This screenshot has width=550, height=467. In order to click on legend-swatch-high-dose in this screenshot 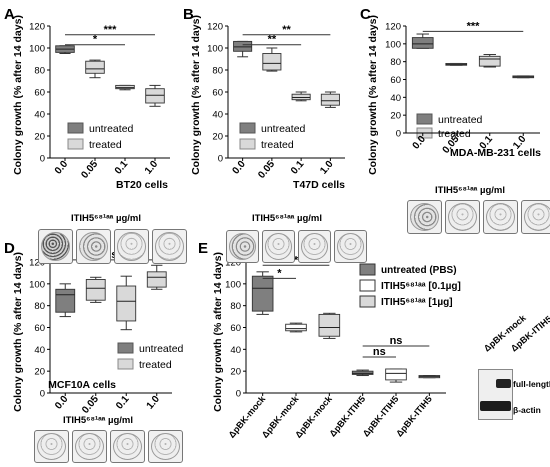, I will do `click(367, 301)`.